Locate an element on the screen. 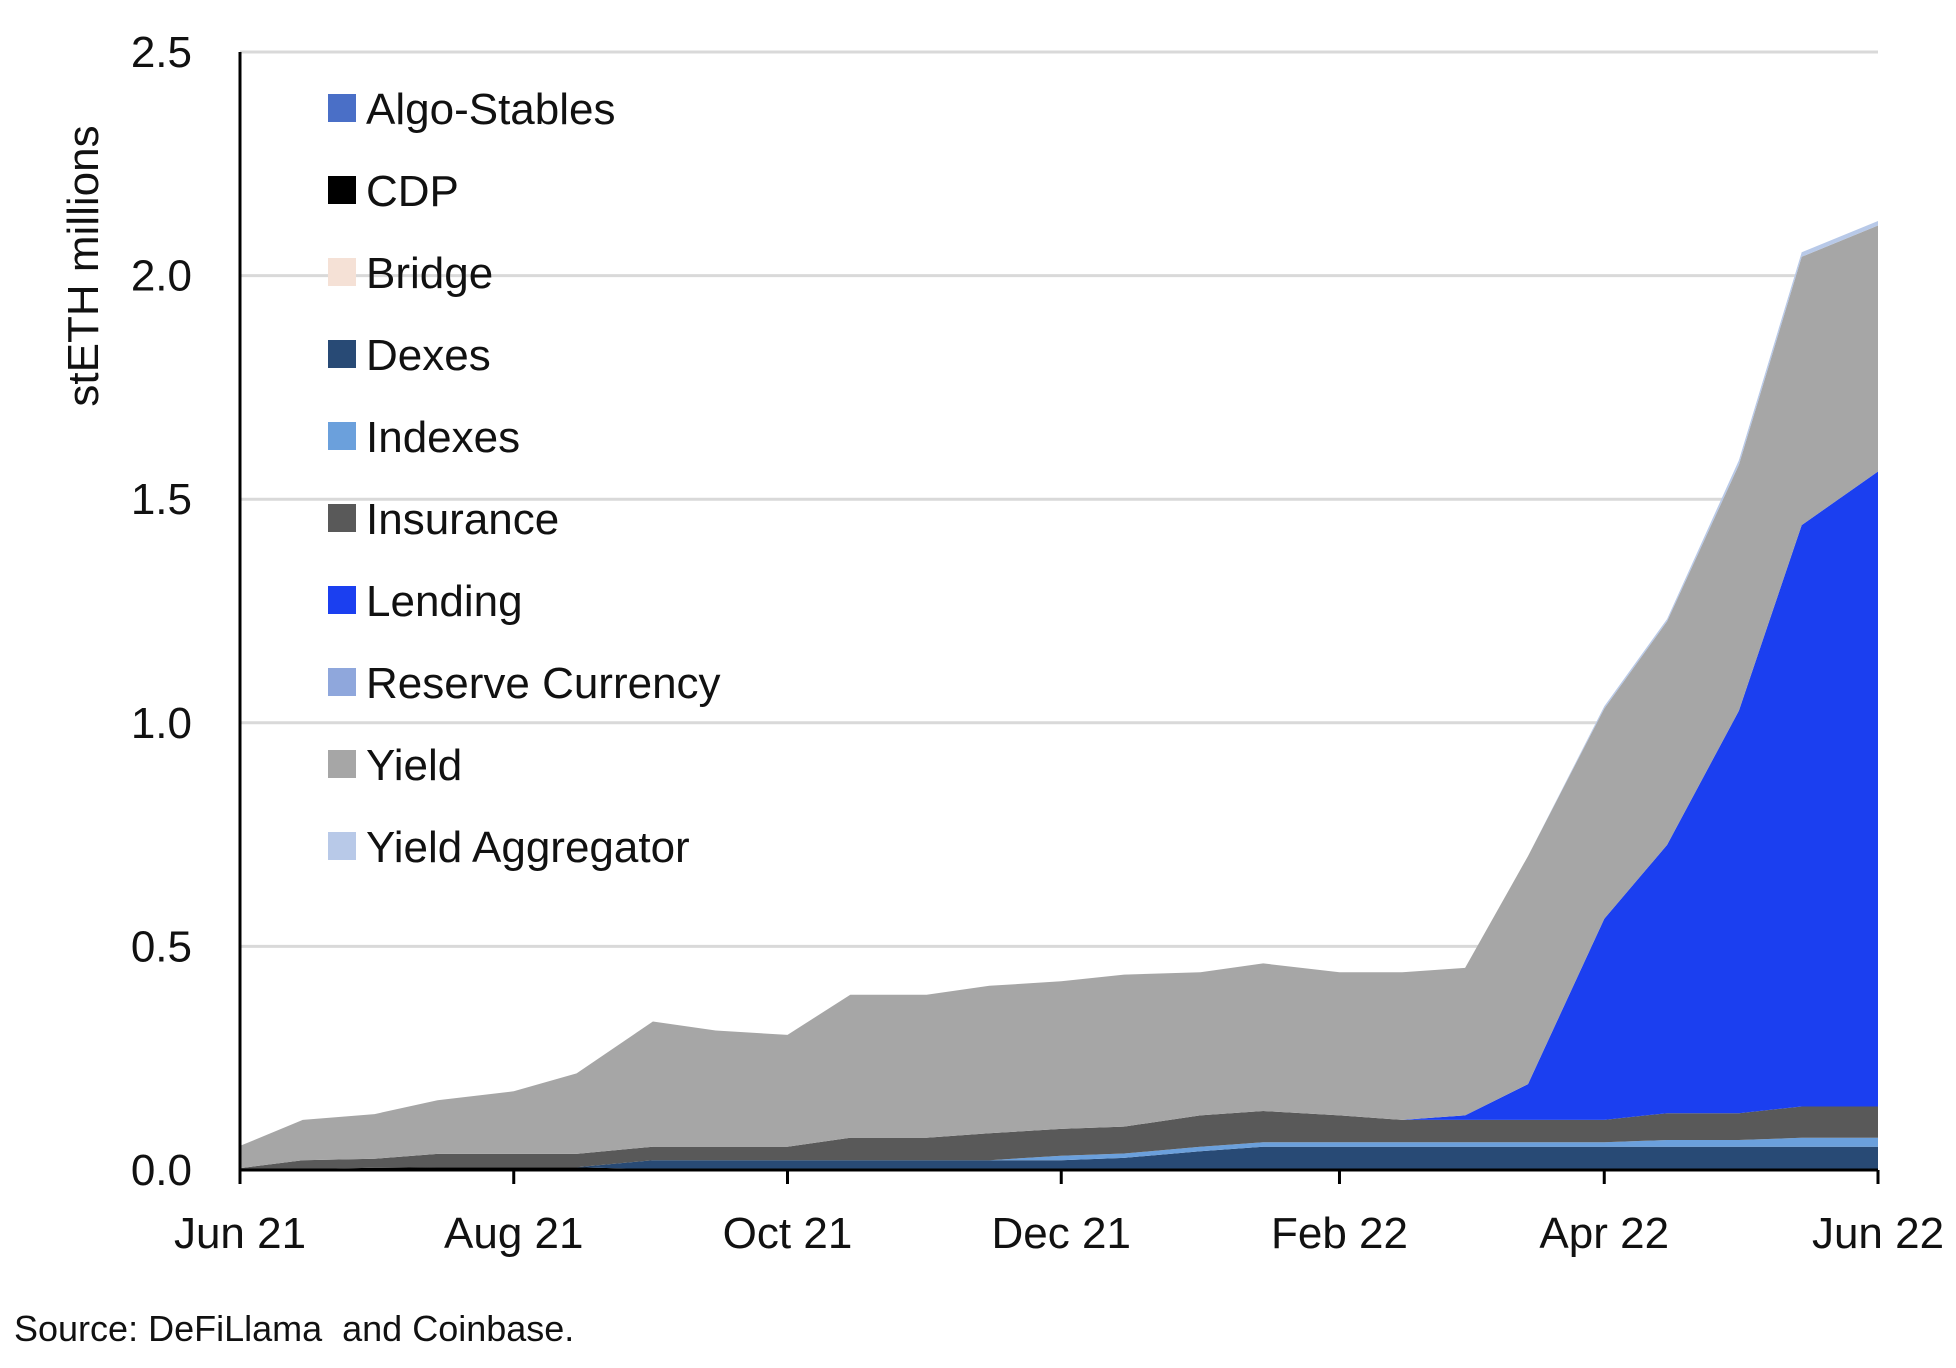 The image size is (1956, 1368). legend-item-bridge: Bridge is located at coordinates (410, 273).